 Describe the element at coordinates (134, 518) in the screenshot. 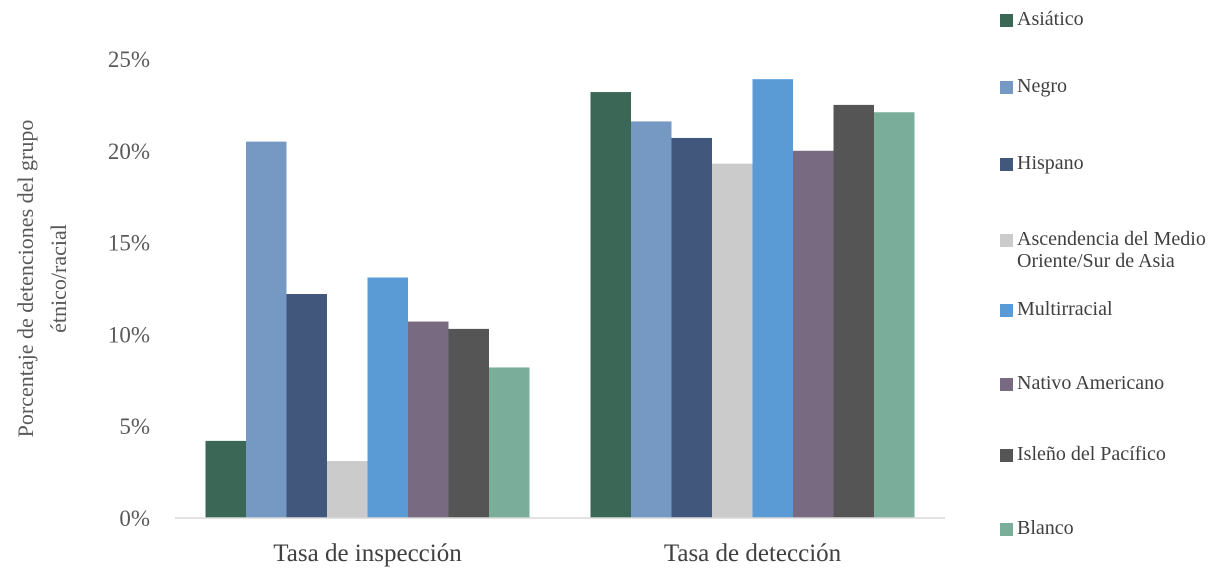

I see `y-tick-label: 0%` at that location.